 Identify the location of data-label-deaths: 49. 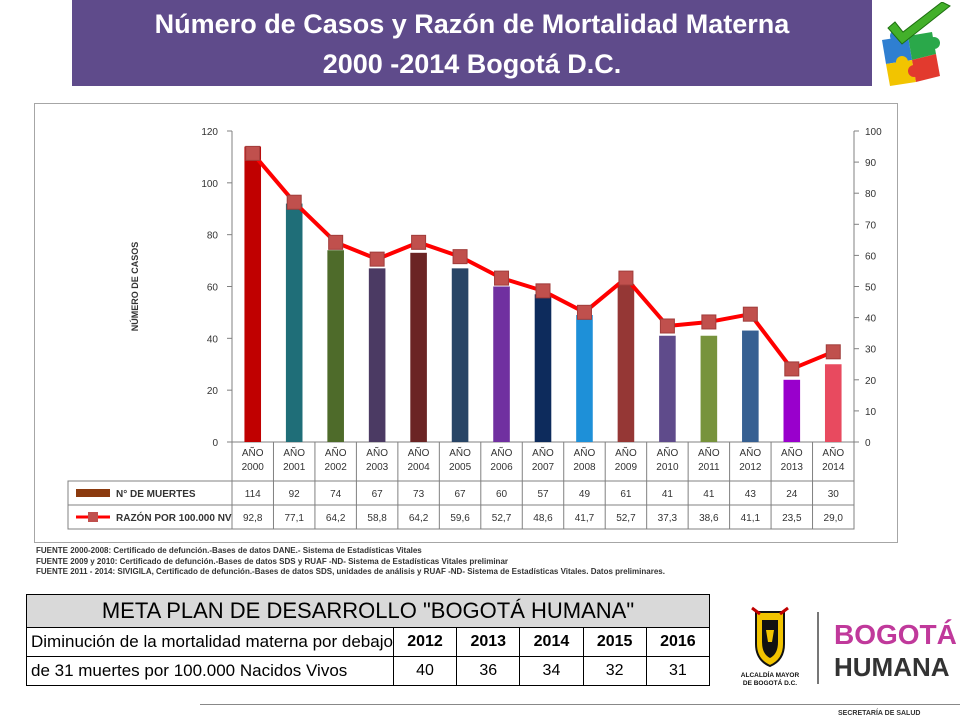
(585, 494).